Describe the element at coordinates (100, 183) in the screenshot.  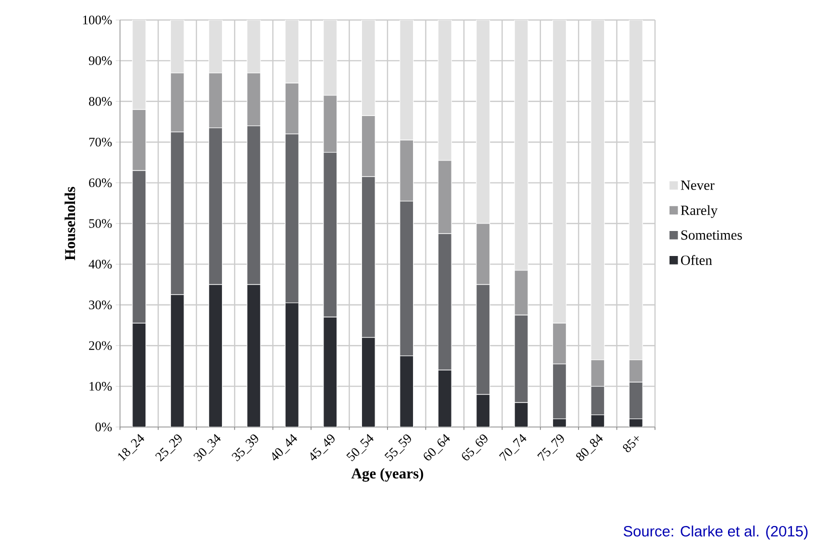
I see `y-tick-label: 60%` at that location.